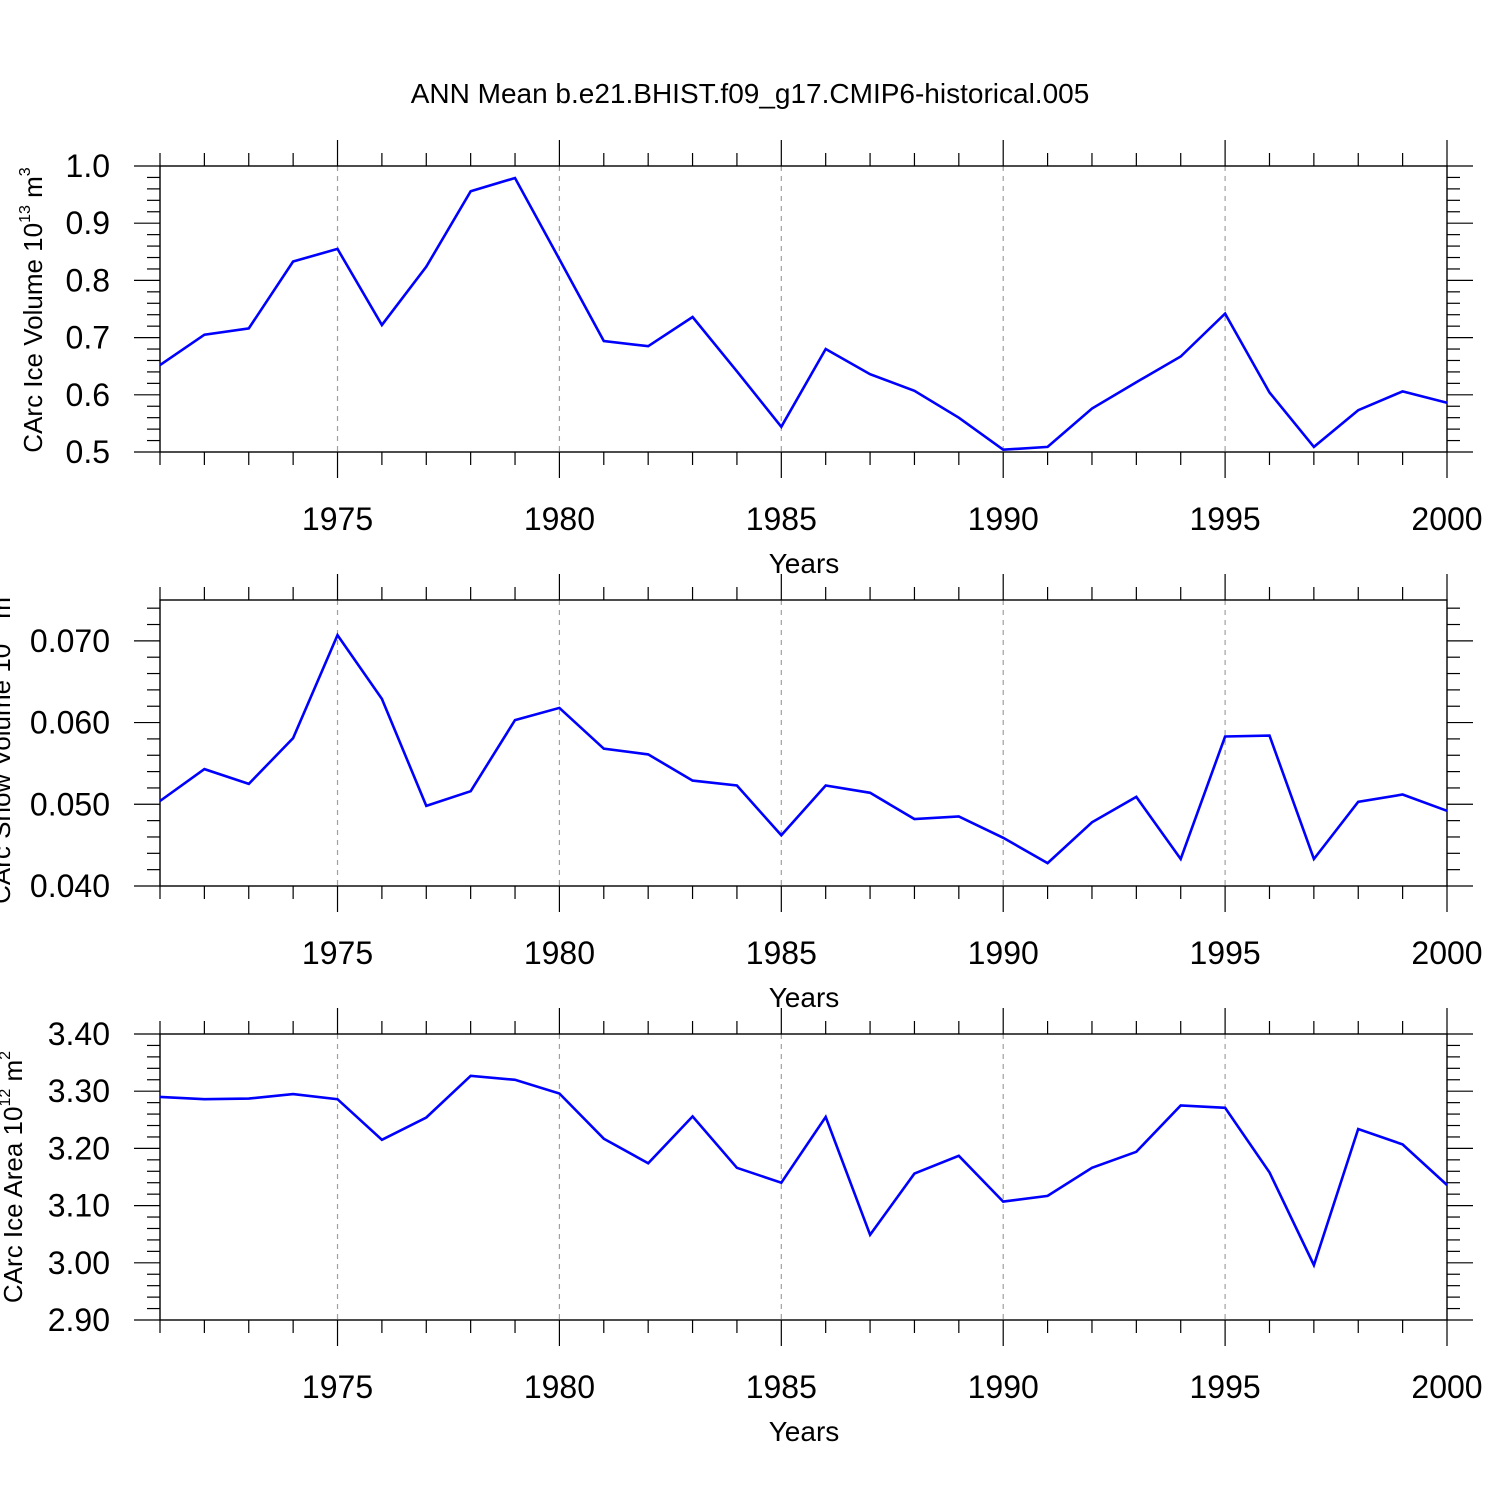  What do you see at coordinates (7, 1098) in the screenshot?
I see `y-axis-title-exponent: 12` at bounding box center [7, 1098].